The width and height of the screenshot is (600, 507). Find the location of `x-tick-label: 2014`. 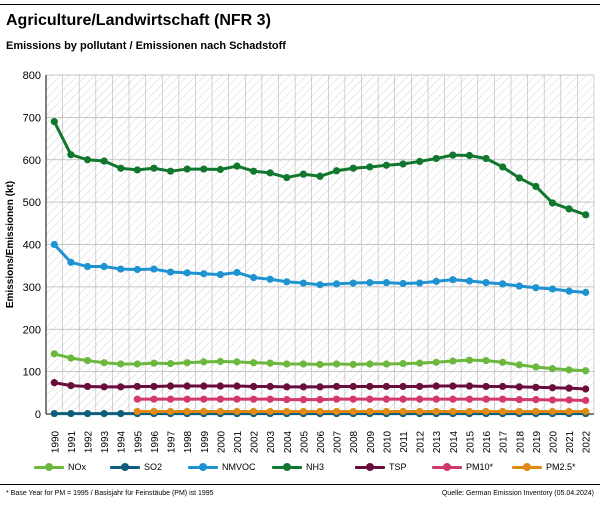

x-tick-label: 2014 is located at coordinates (454, 441).